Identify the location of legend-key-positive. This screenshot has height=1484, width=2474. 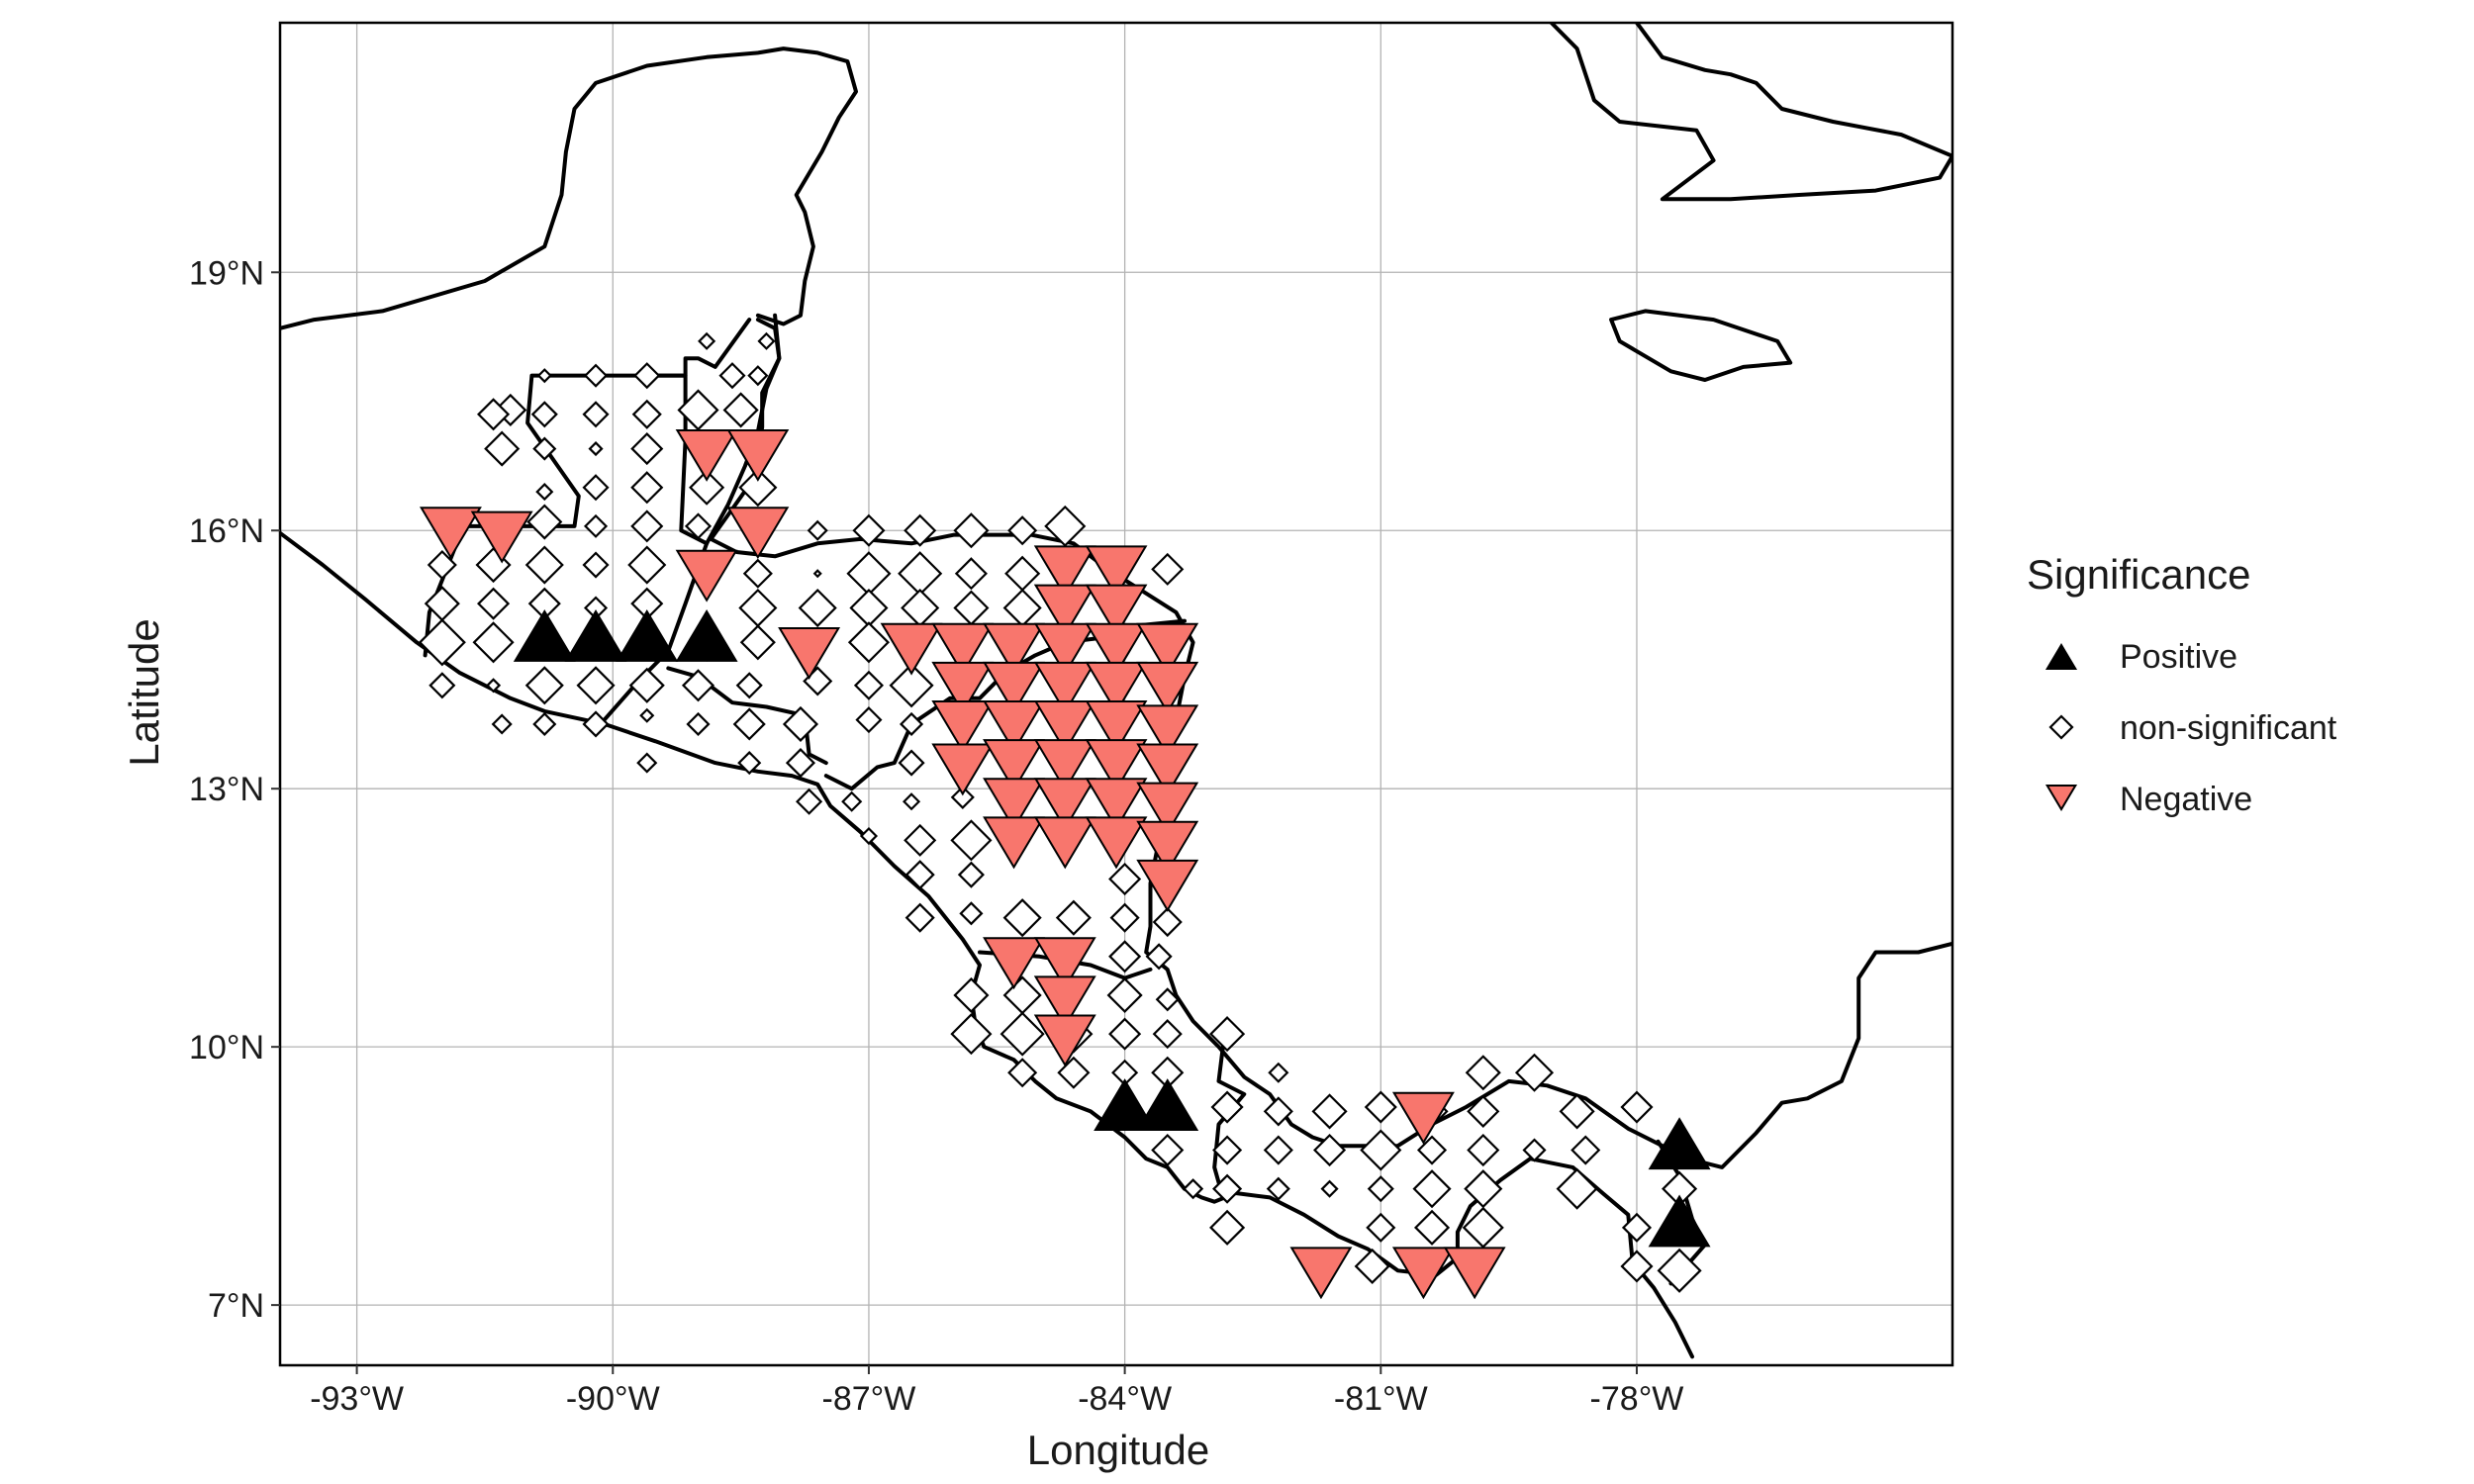
(2061, 657).